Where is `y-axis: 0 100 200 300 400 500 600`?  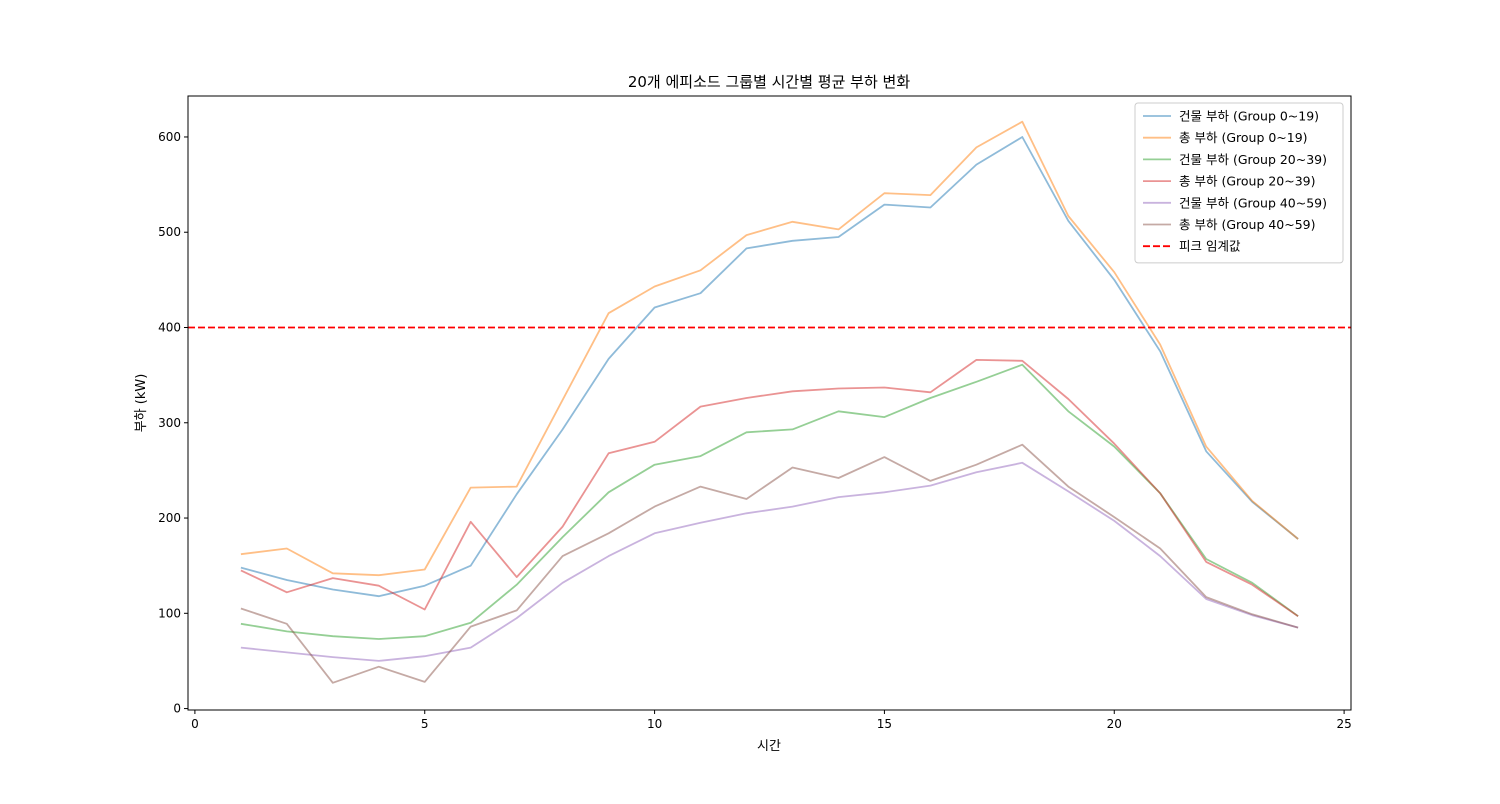 y-axis: 0 100 200 300 400 500 600 is located at coordinates (173, 423).